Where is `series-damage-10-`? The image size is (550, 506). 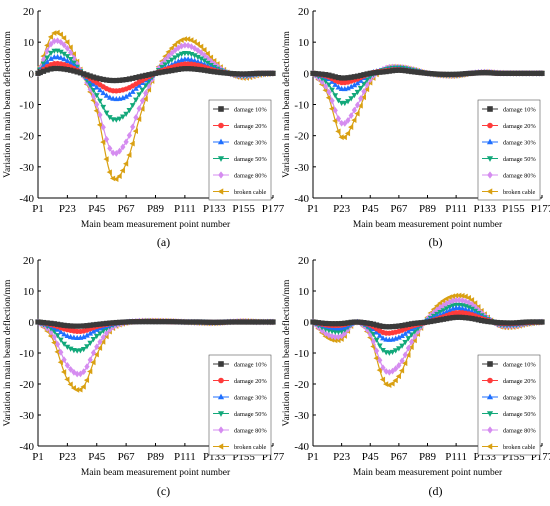
series-damage-10- is located at coordinates (155, 74).